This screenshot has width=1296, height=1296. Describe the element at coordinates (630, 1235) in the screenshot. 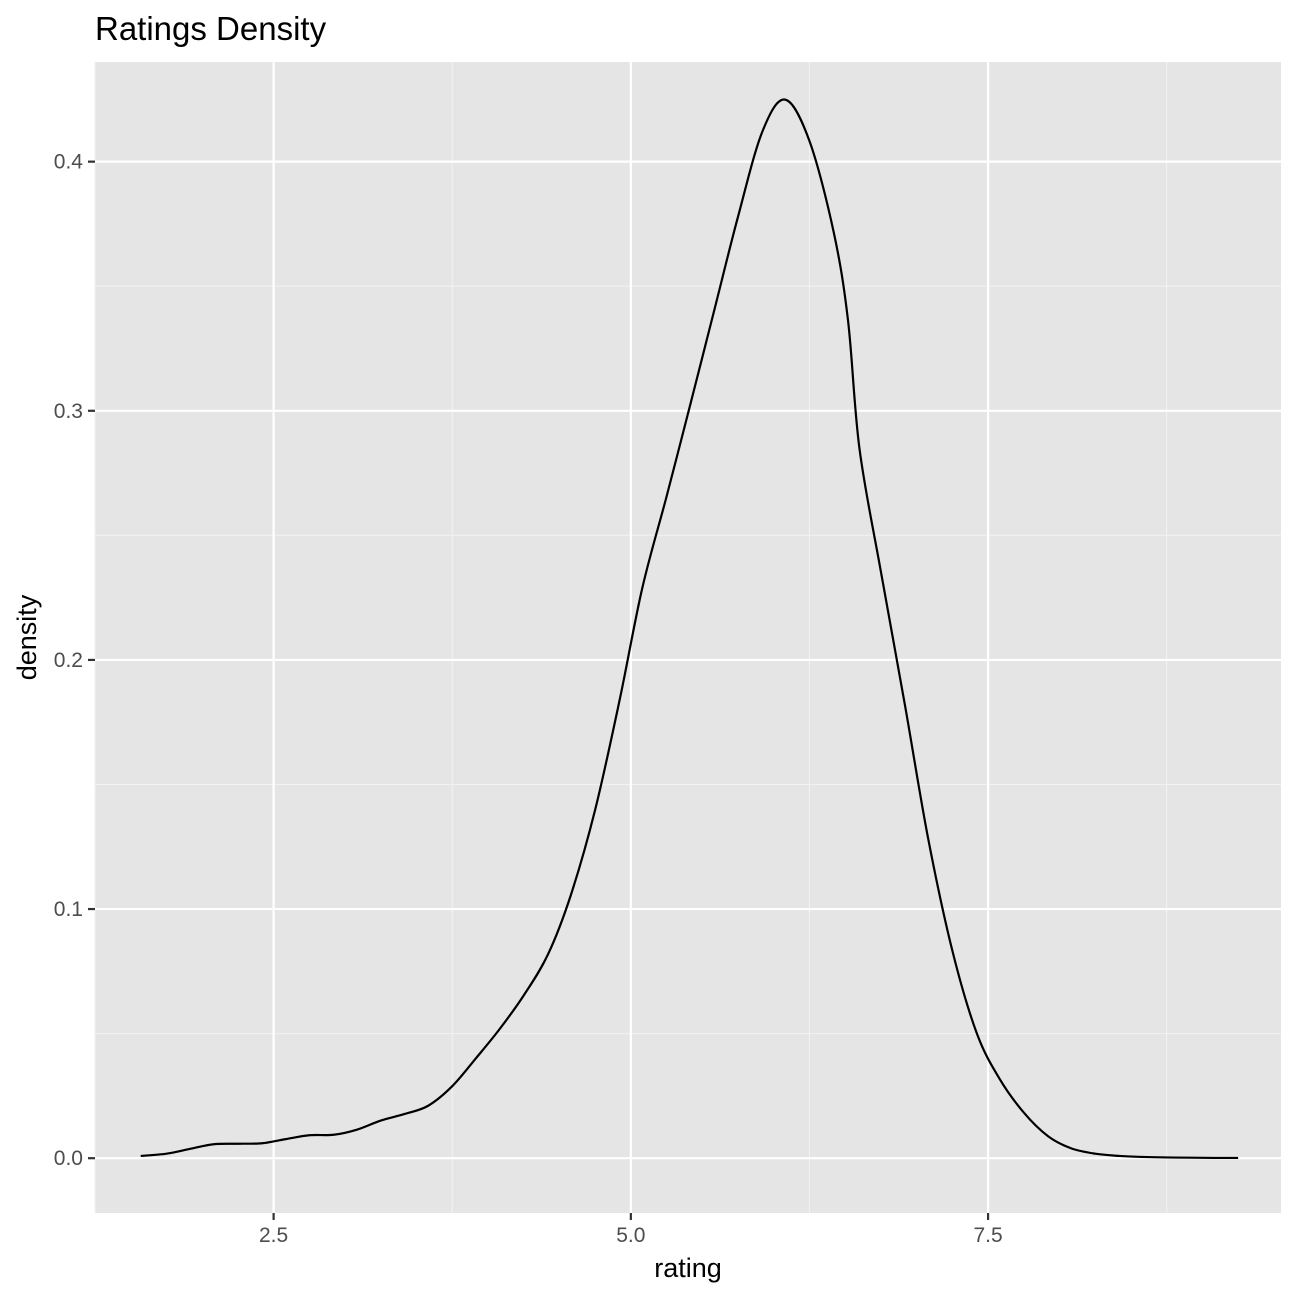

I see `x-tick-label: 5.0` at that location.